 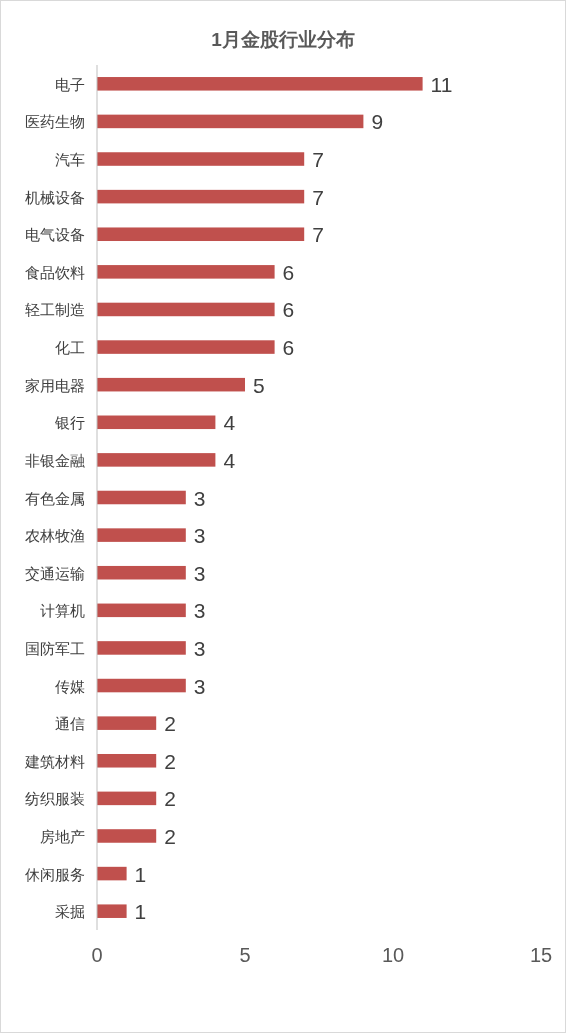 What do you see at coordinates (55, 498) in the screenshot?
I see `y-tick-label: 有色金属` at bounding box center [55, 498].